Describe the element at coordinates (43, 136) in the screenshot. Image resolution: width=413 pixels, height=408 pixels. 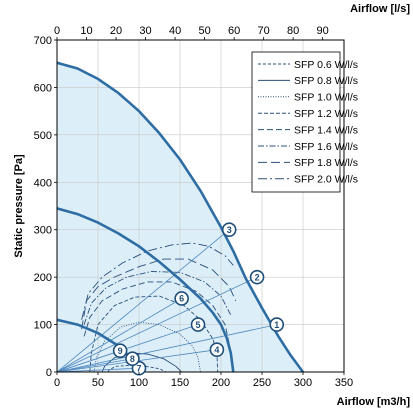
I see `y-tick-label: 500` at that location.